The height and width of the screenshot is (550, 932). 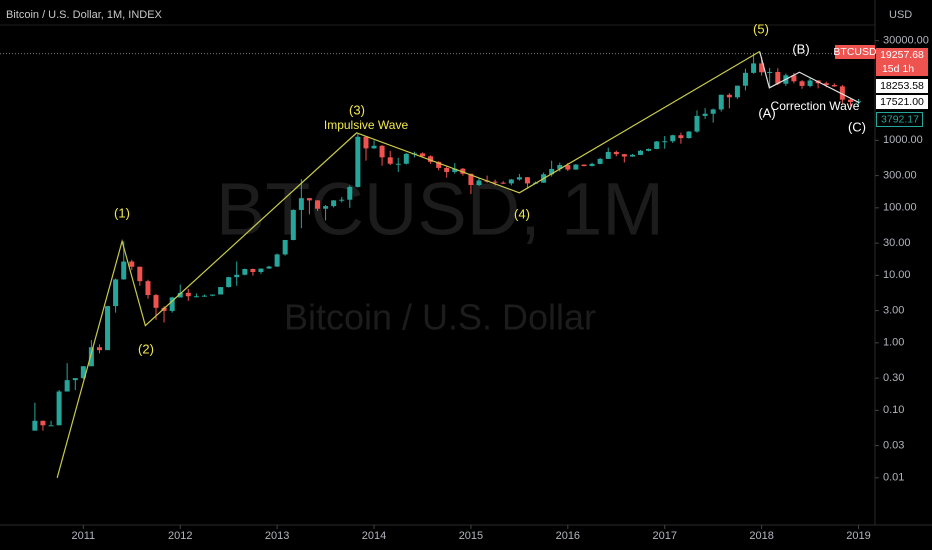 What do you see at coordinates (893, 446) in the screenshot?
I see `y-tick-label: 0.03` at bounding box center [893, 446].